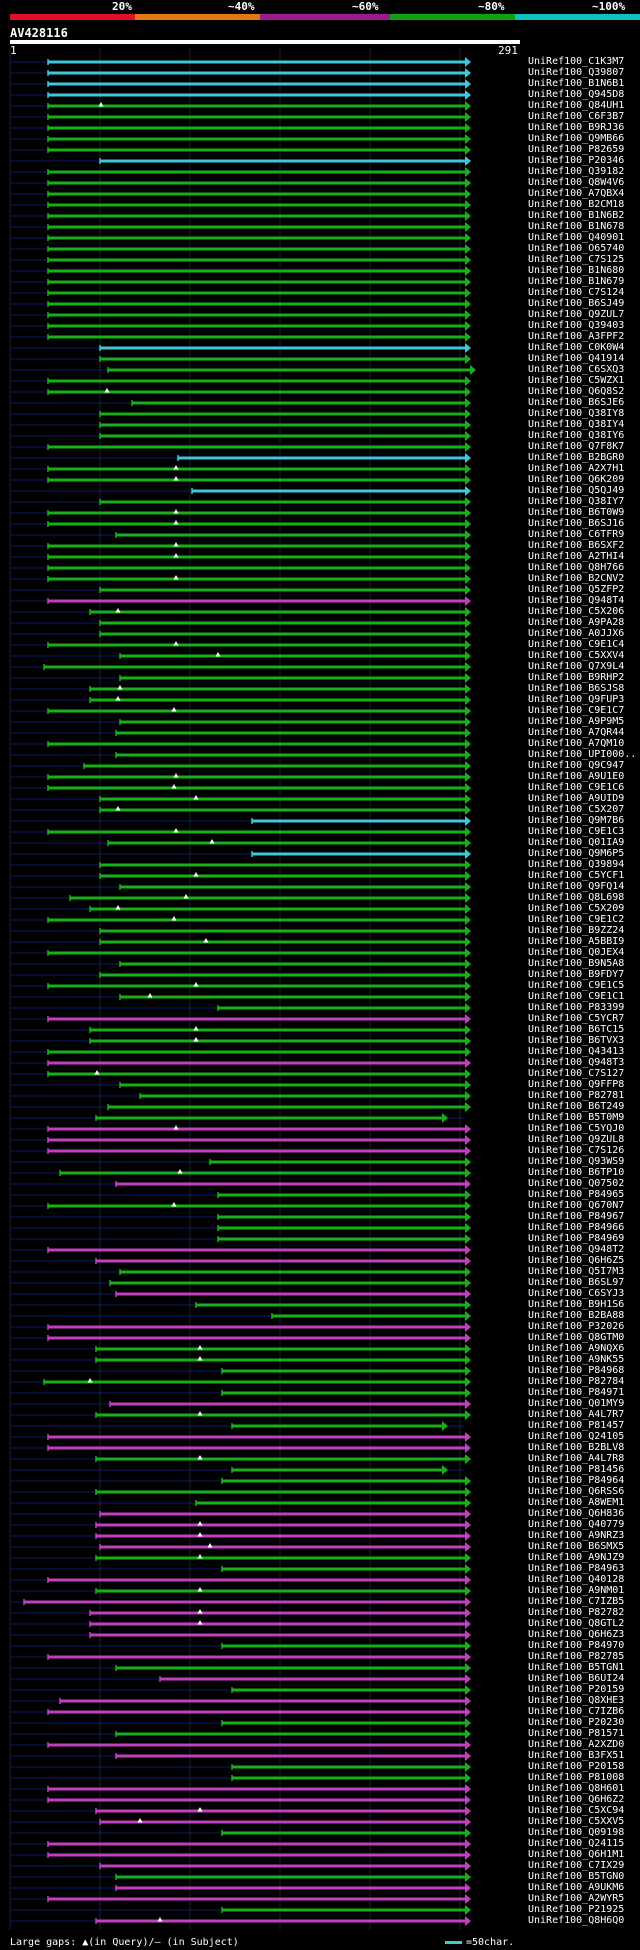 The width and height of the screenshot is (640, 1950). Describe the element at coordinates (576, 127) in the screenshot. I see `hit-label: UniRef100_B9RJ36` at that location.